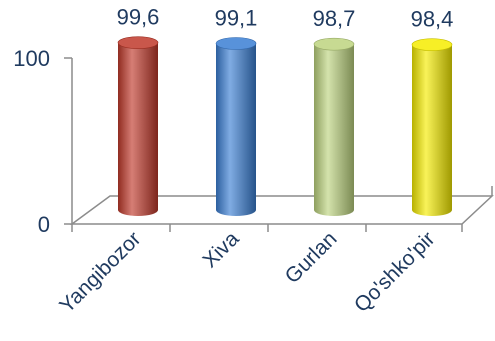 The image size is (495, 341). What do you see at coordinates (31, 58) in the screenshot?
I see `y-tick-label-max: 100` at bounding box center [31, 58].